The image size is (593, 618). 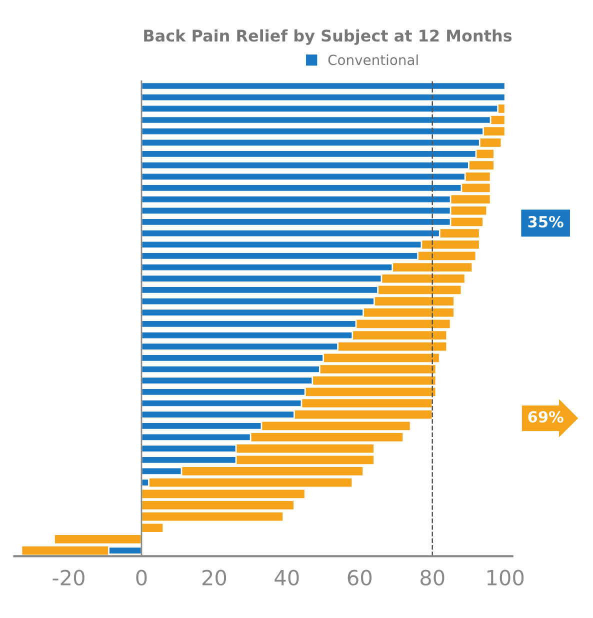 What do you see at coordinates (68, 578) in the screenshot?
I see `x-tick-label: -20` at bounding box center [68, 578].